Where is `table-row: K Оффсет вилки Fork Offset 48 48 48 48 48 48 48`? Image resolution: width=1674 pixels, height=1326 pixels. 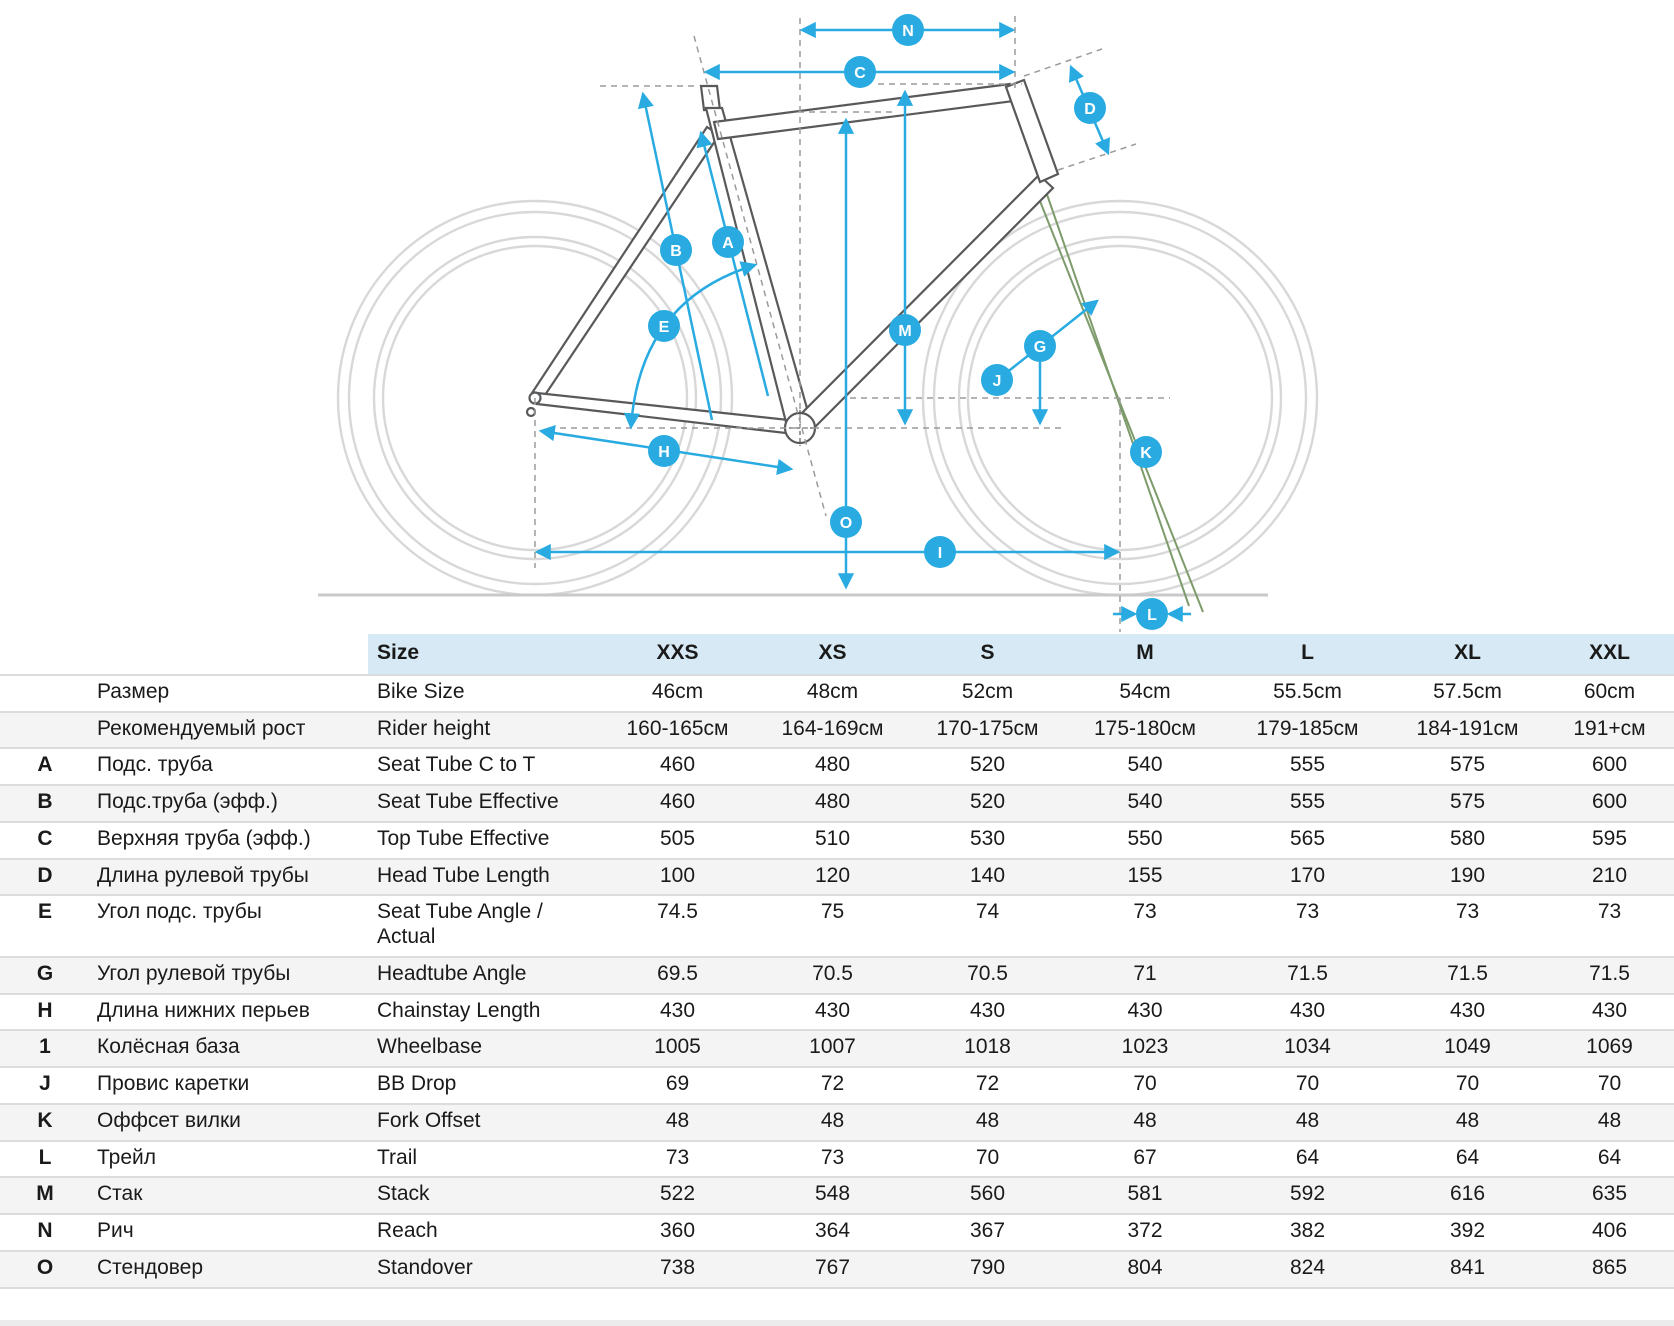
table-row: K Оффсет вилки Fork Offset 48 48 48 48 48 48 48 is located at coordinates (837, 1122).